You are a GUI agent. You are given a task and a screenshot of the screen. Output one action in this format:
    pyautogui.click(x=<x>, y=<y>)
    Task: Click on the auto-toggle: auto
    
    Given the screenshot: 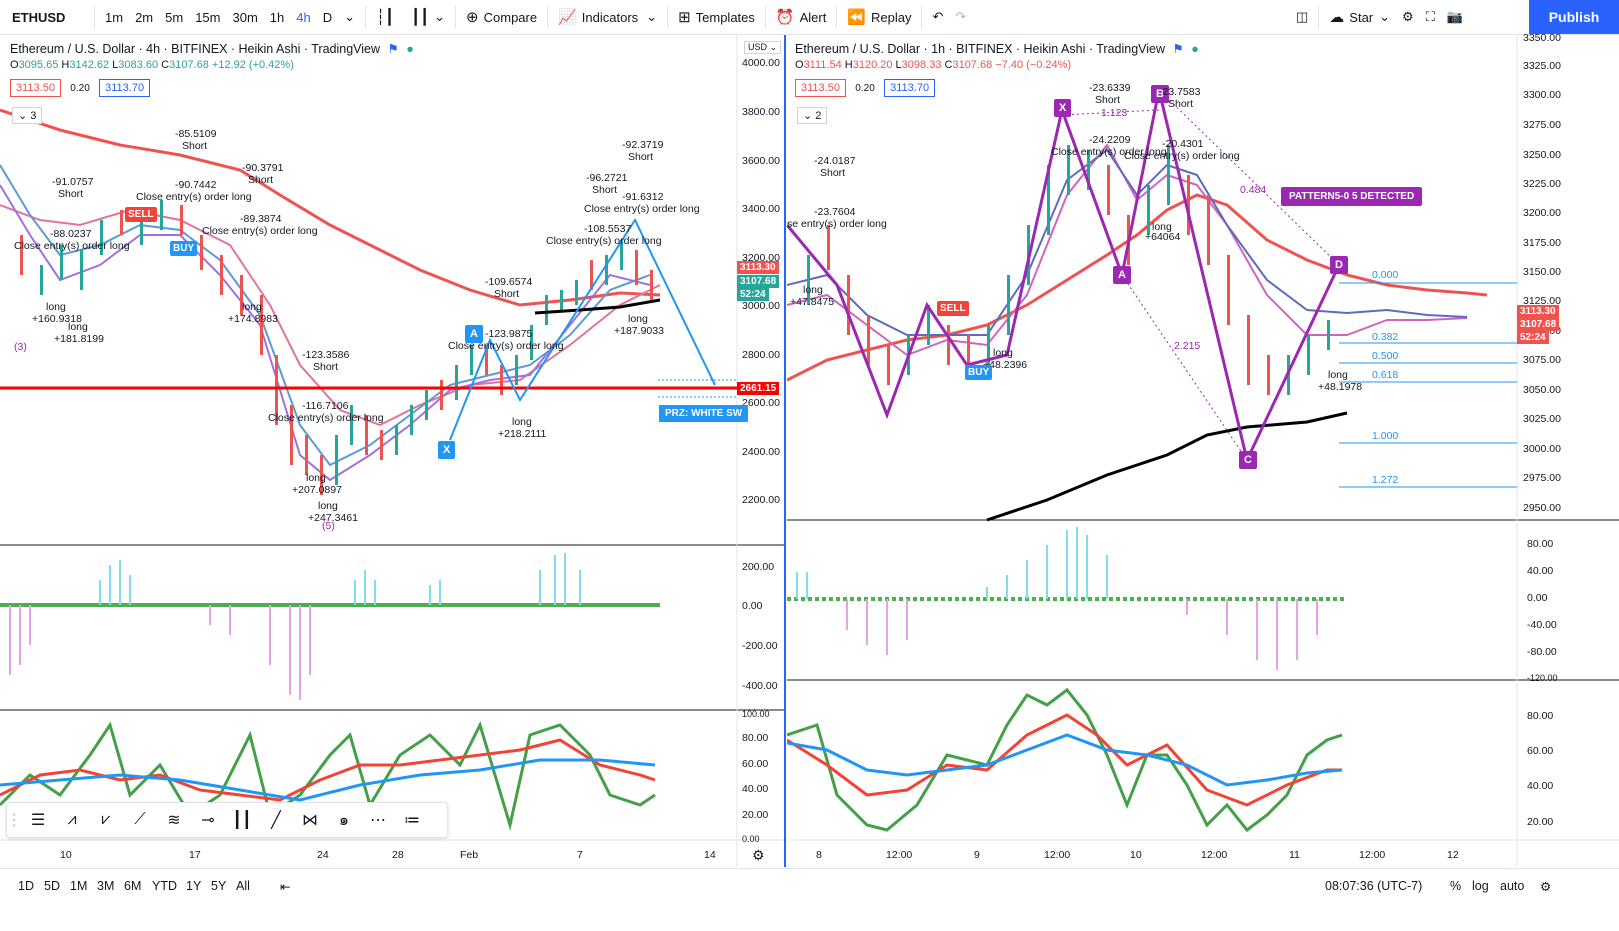 What is the action you would take?
    pyautogui.click(x=1512, y=886)
    